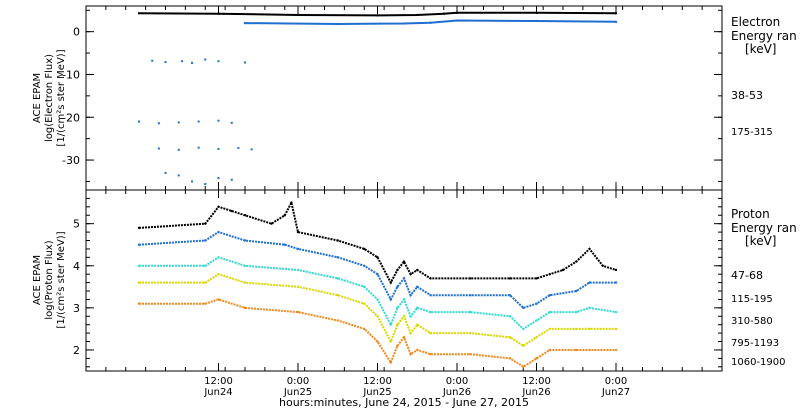 Image resolution: width=800 pixels, height=410 pixels. What do you see at coordinates (747, 275) in the screenshot?
I see `proton-legend-47-68: 47-68` at bounding box center [747, 275].